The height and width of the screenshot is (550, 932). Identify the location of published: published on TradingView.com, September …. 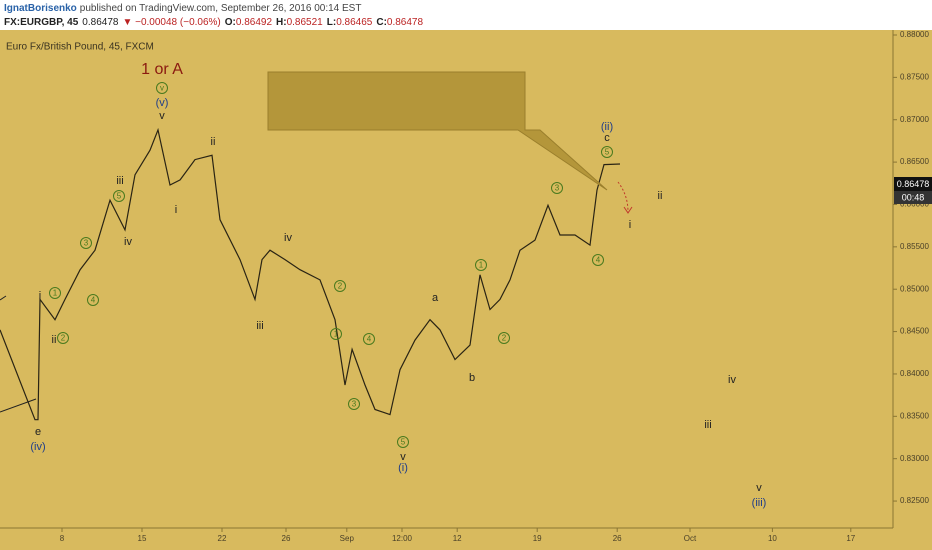
(221, 8).